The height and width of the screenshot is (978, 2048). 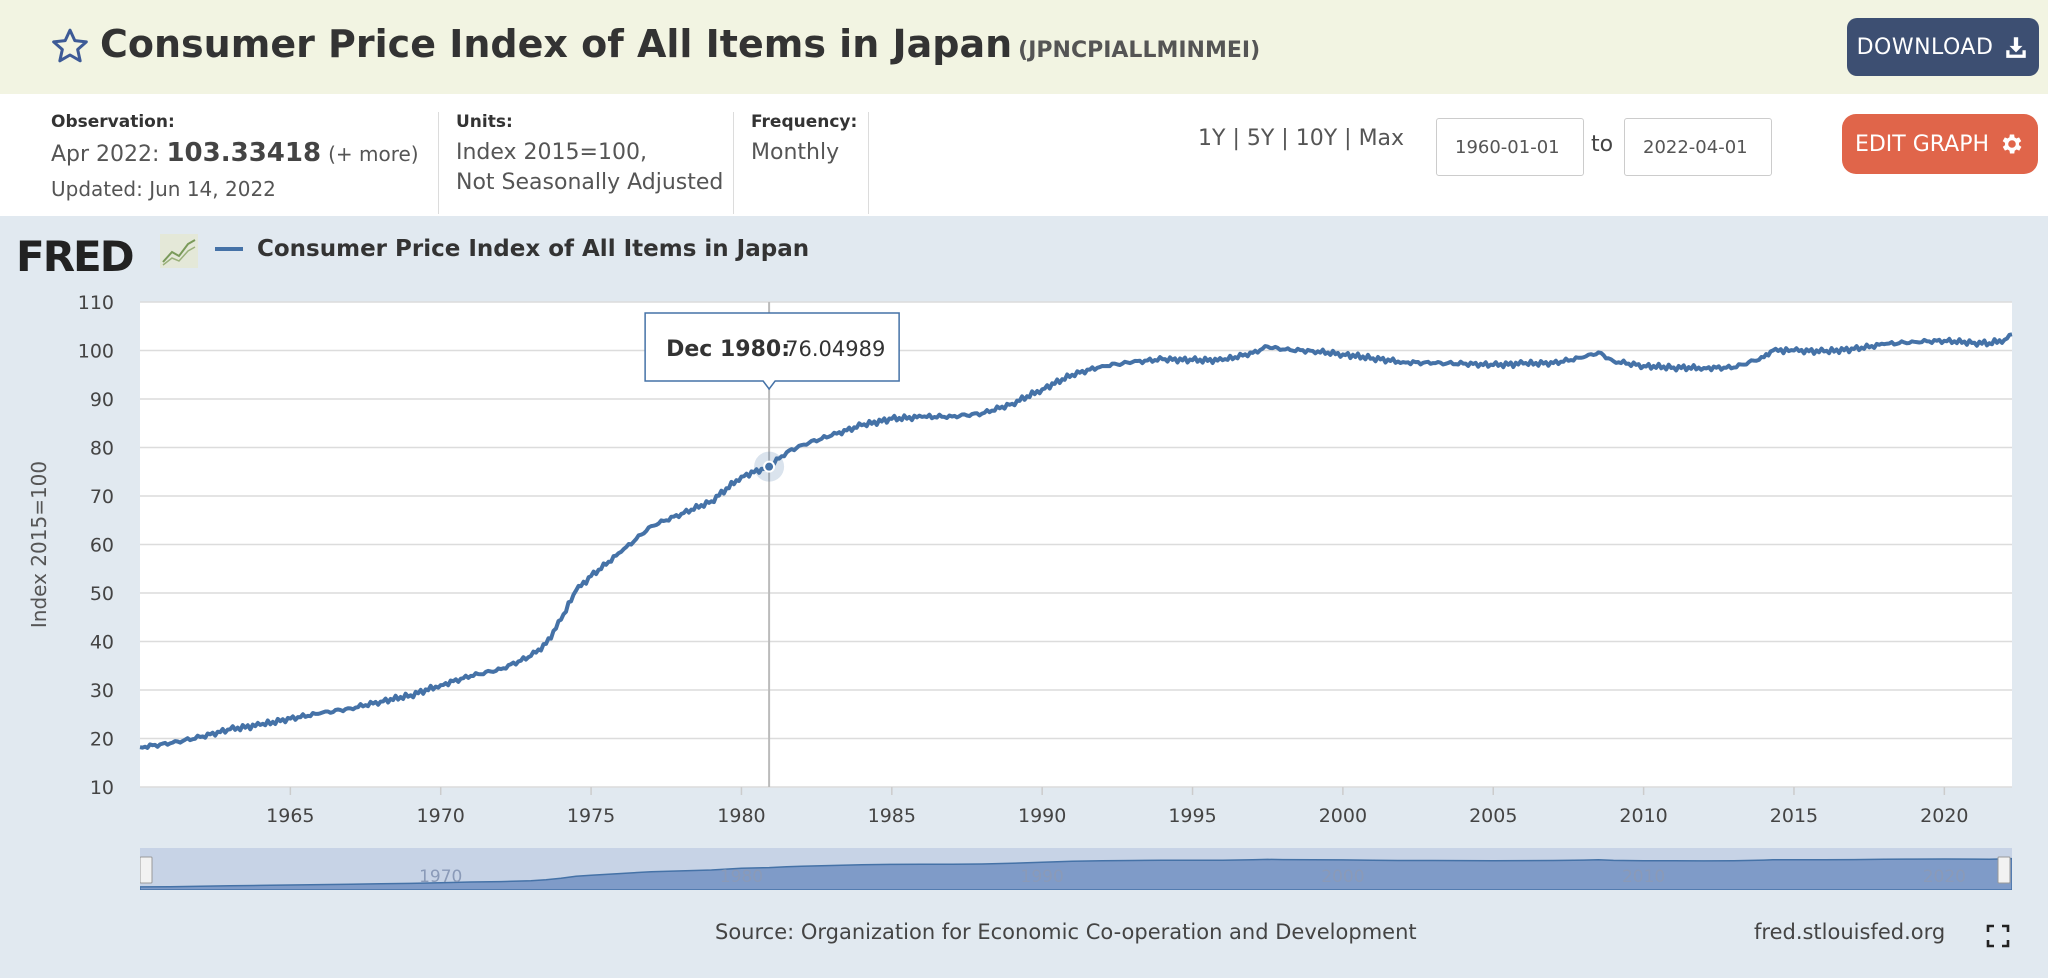 I want to click on x-tick-label: 1980, so click(x=741, y=816).